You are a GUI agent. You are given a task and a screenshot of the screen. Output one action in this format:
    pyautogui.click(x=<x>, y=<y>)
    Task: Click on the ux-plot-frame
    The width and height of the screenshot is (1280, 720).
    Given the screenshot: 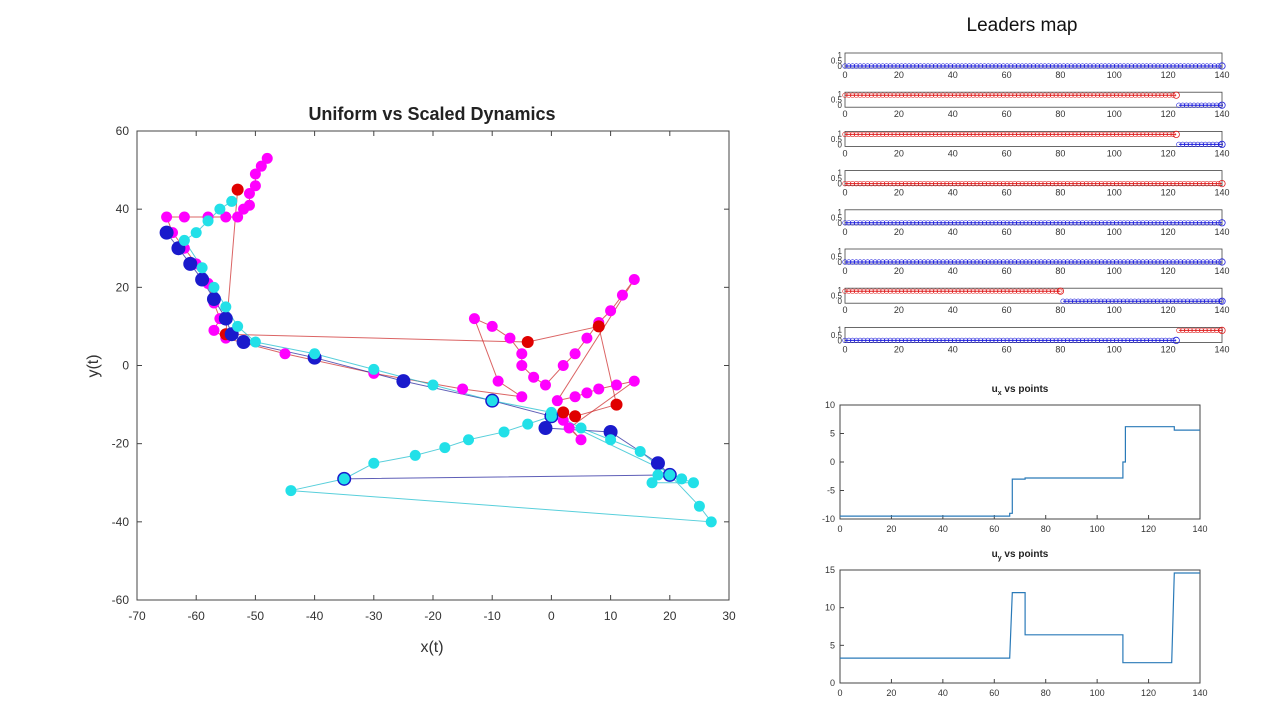 What is the action you would take?
    pyautogui.click(x=1020, y=462)
    